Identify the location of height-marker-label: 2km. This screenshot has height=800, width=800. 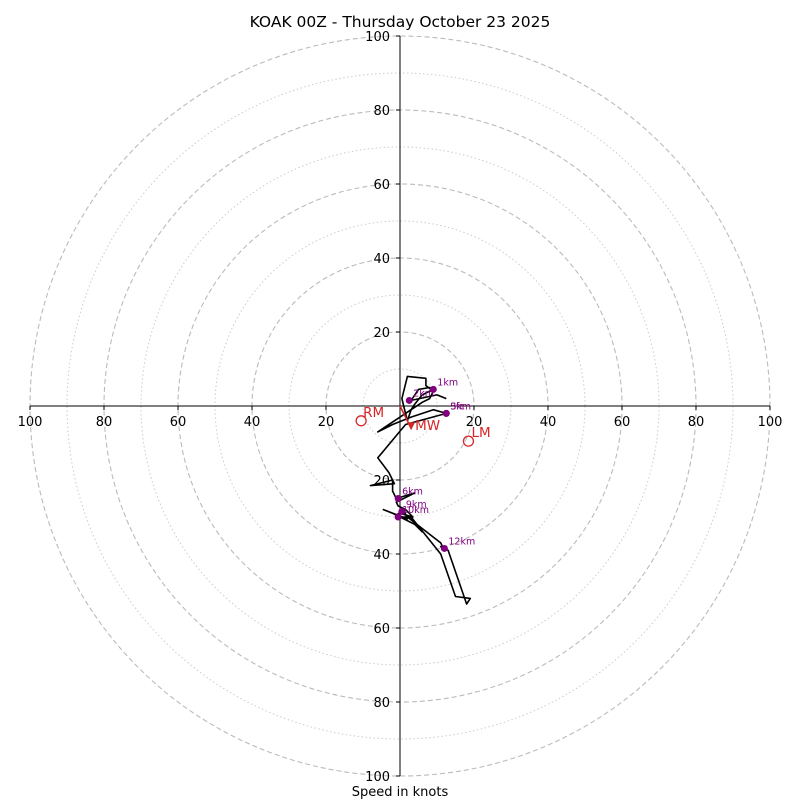
(423, 393).